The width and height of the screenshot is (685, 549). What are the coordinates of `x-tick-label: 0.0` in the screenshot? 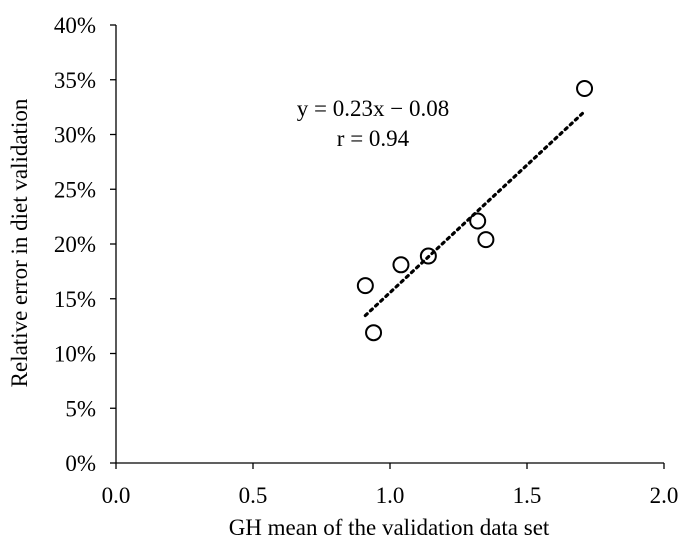 It's located at (116, 495).